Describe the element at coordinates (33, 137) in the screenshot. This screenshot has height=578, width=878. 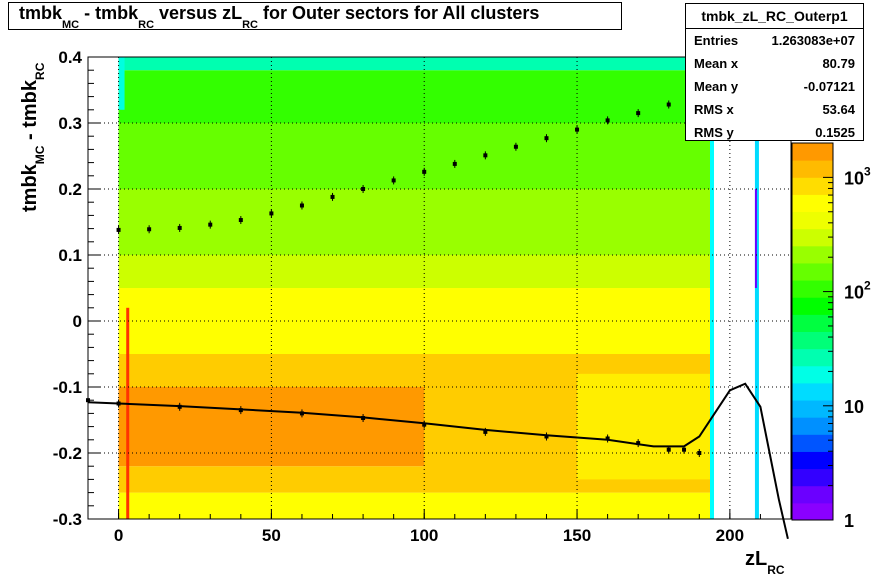
I see `y-axis-label: tmbkMC - tmbkRC` at that location.